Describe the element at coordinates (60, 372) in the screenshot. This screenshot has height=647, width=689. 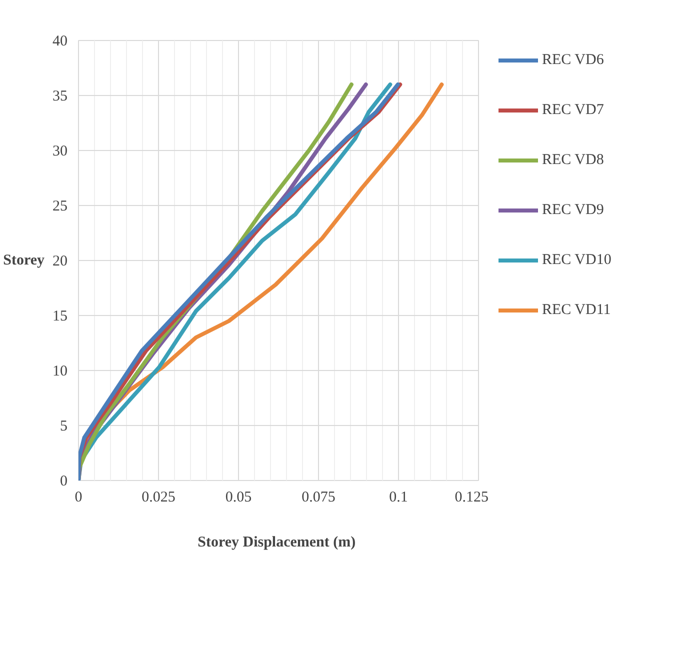
I see `y-tick-label: 10` at that location.